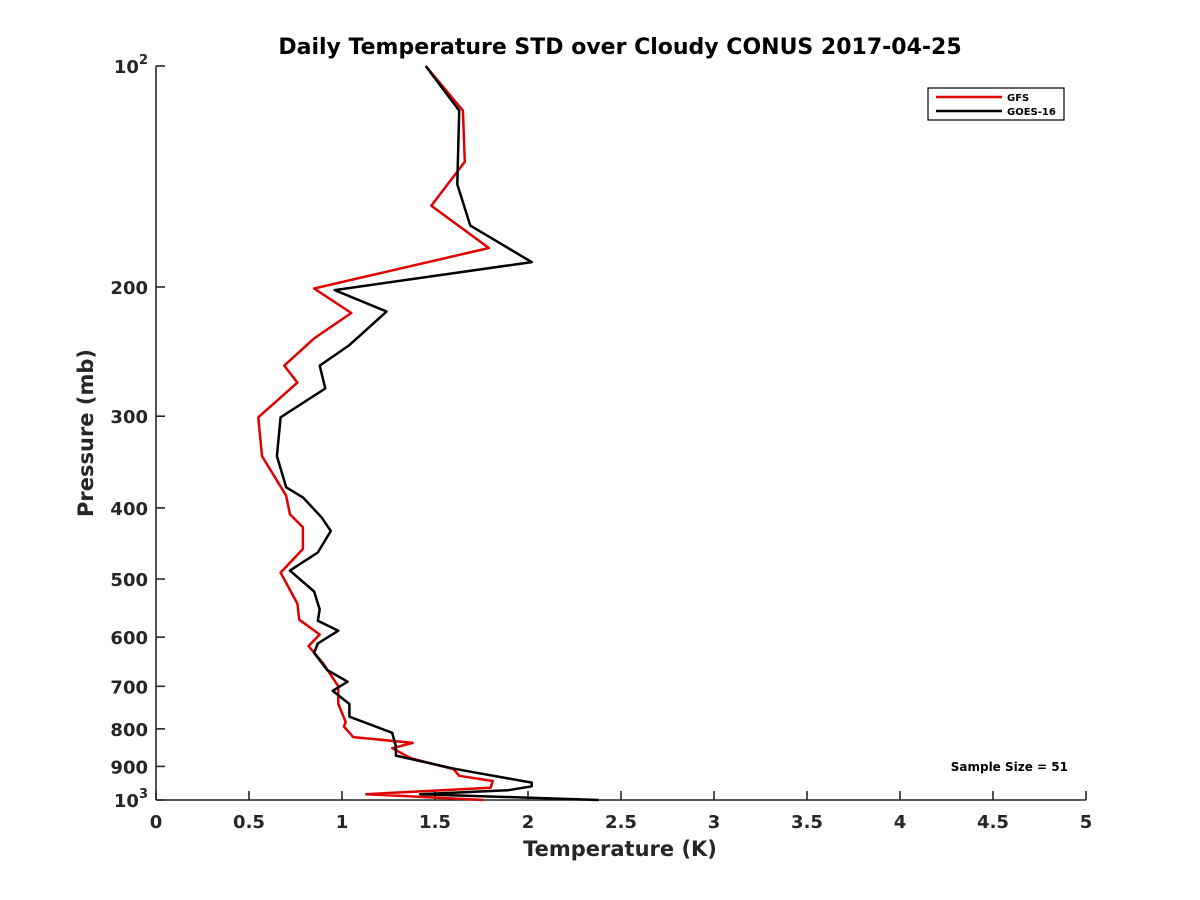  Describe the element at coordinates (1031, 112) in the screenshot. I see `legend-label-goes16: GOES-16` at that location.